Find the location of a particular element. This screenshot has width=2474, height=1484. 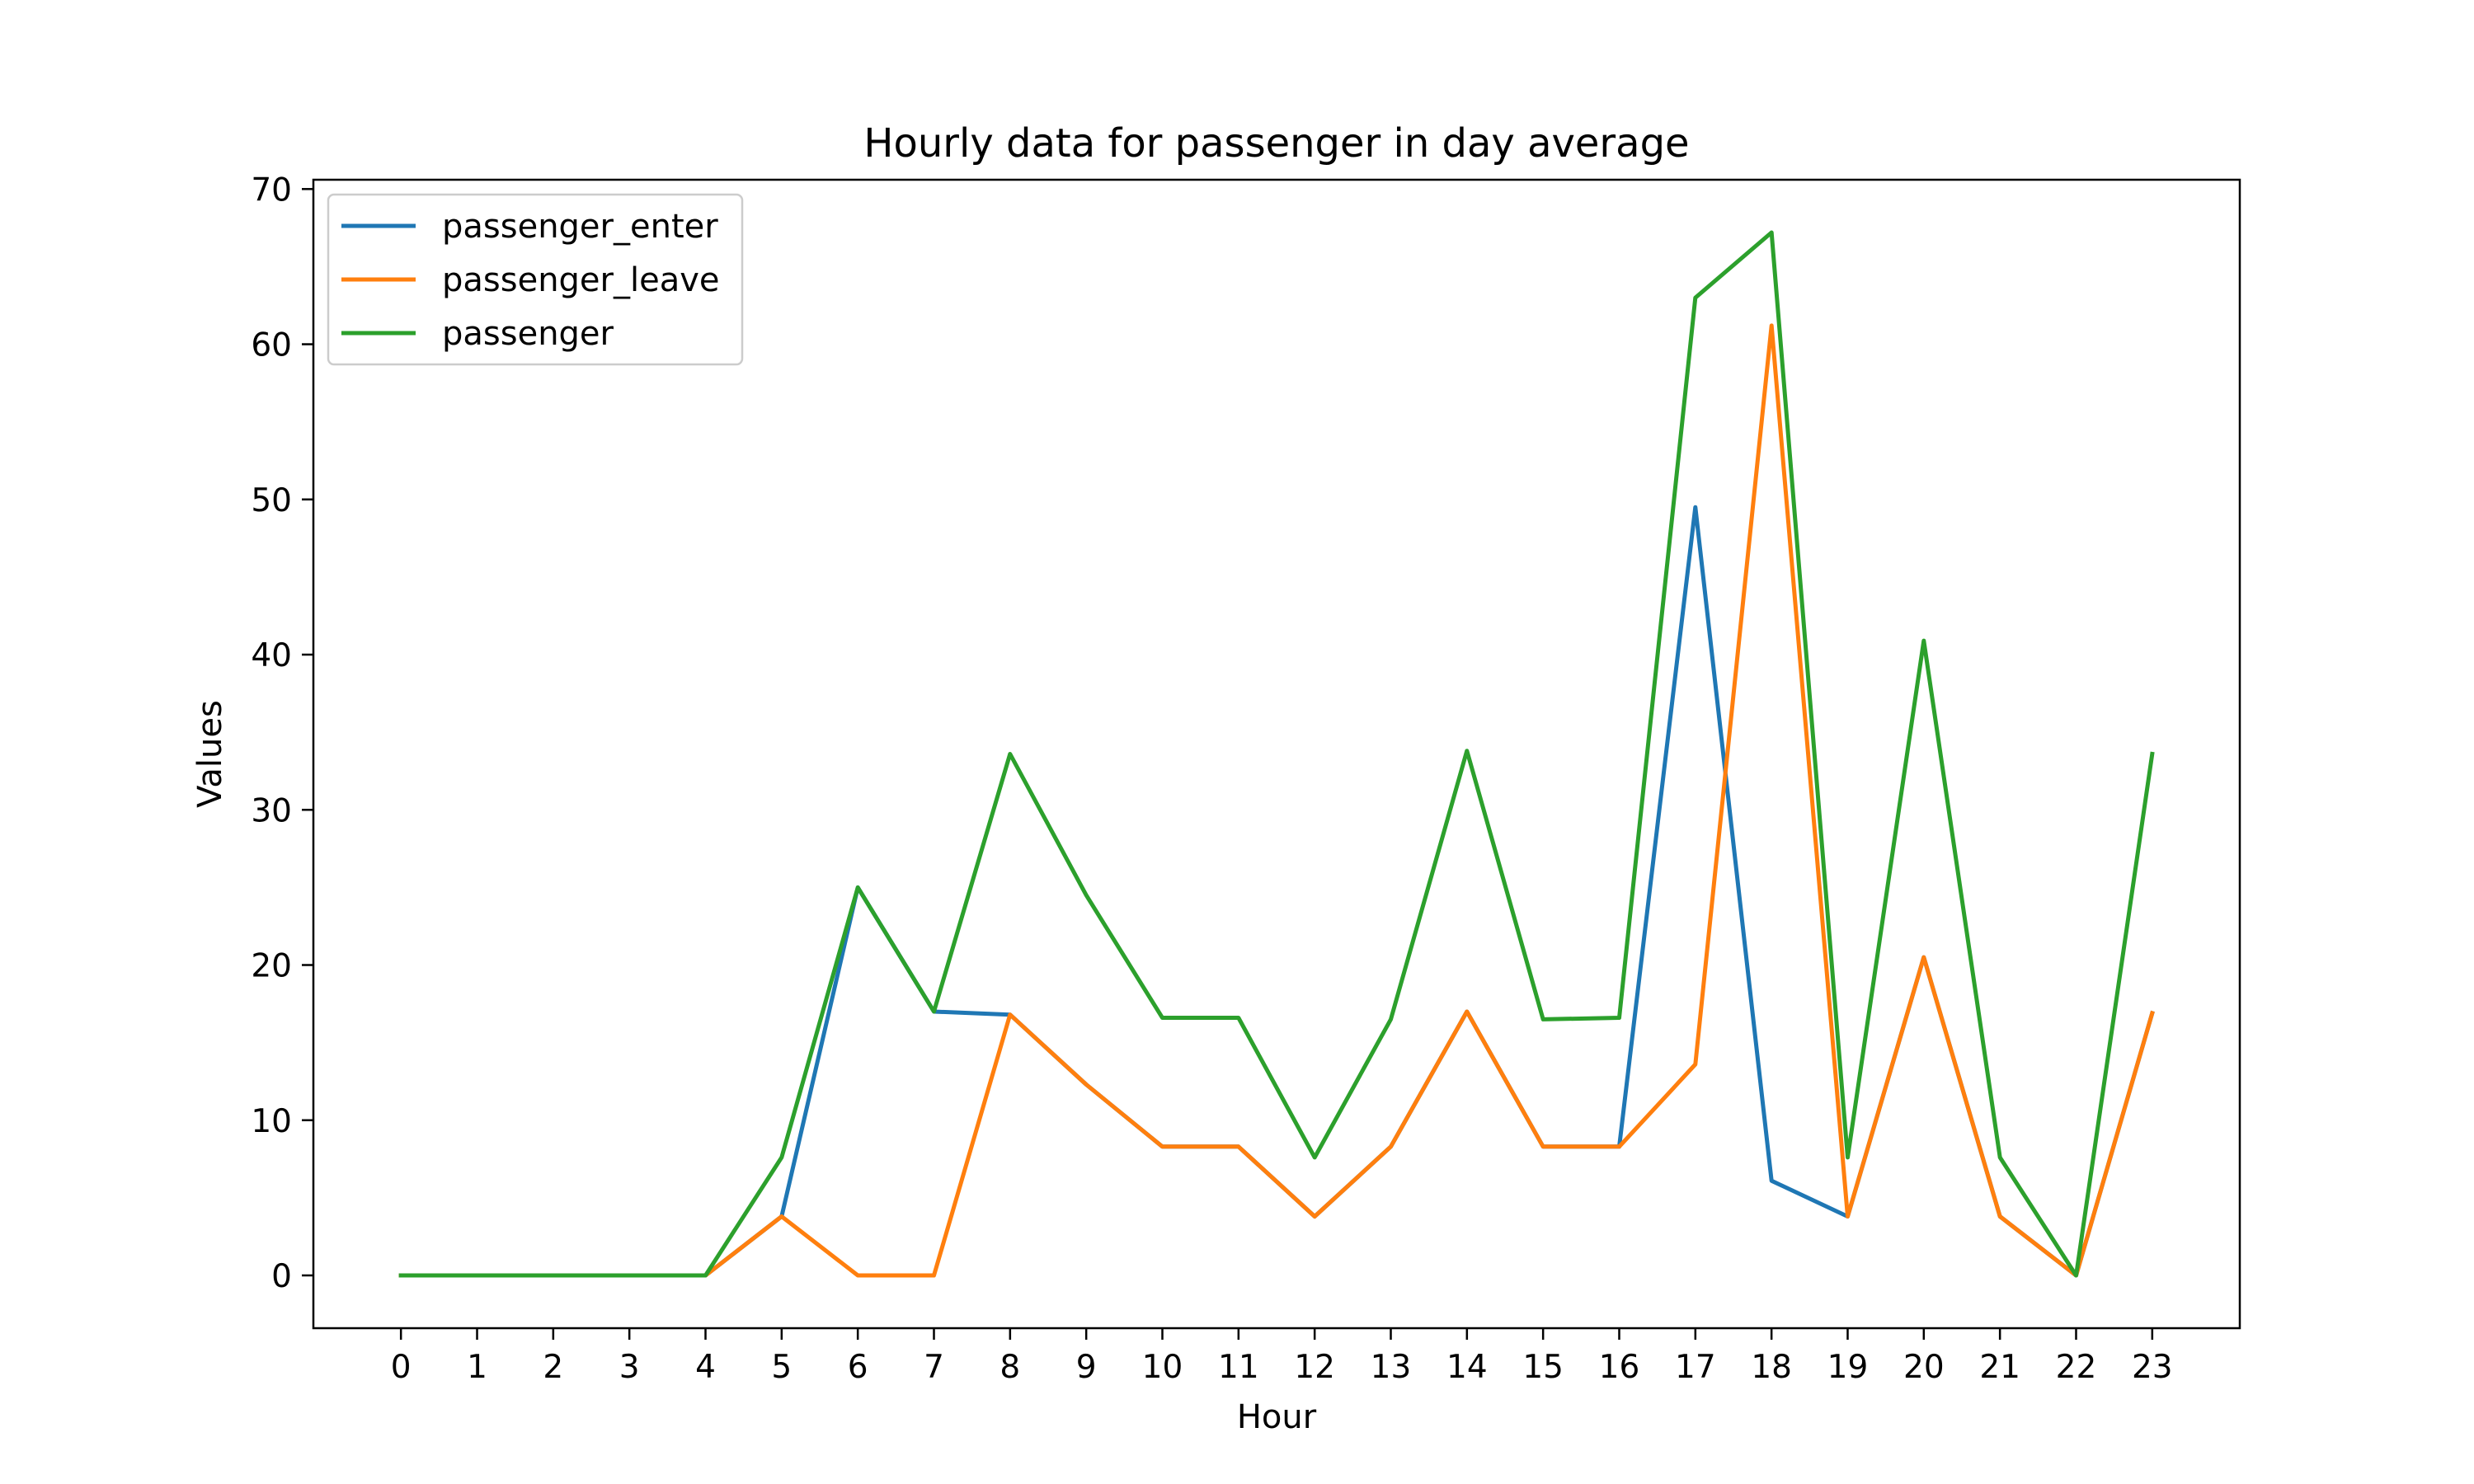

legend-label: passenger is located at coordinates (528, 334).